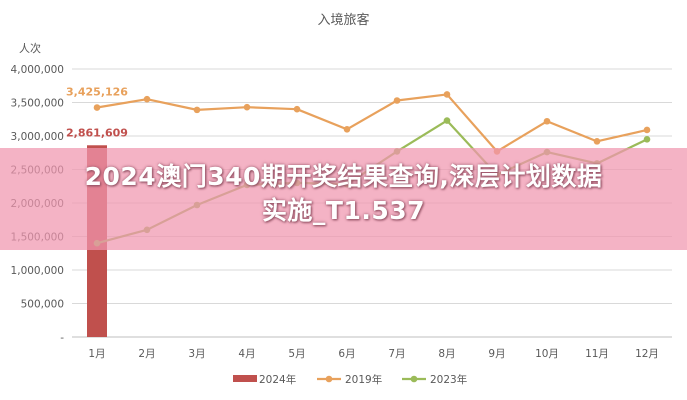  What do you see at coordinates (446, 354) in the screenshot?
I see `x-tick-label: 8月` at bounding box center [446, 354].